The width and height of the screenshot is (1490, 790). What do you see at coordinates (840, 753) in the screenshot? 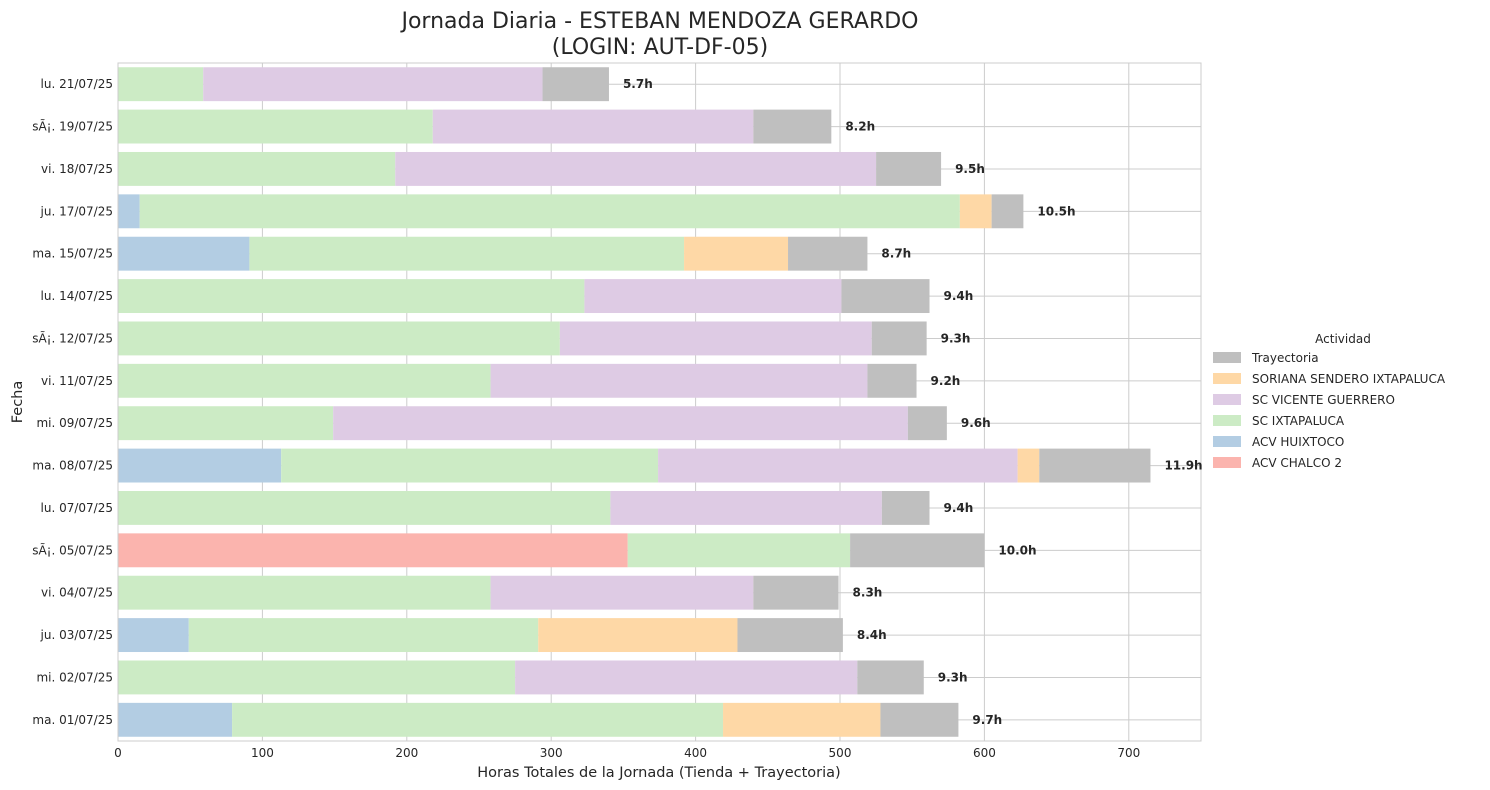
I see `x-tick-label: 500` at bounding box center [840, 753].